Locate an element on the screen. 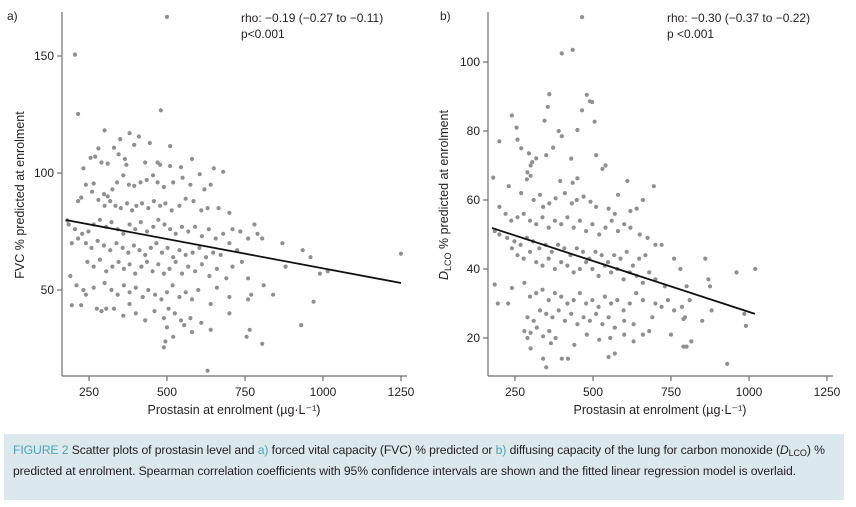  x-tick-label: 1000 is located at coordinates (323, 392).